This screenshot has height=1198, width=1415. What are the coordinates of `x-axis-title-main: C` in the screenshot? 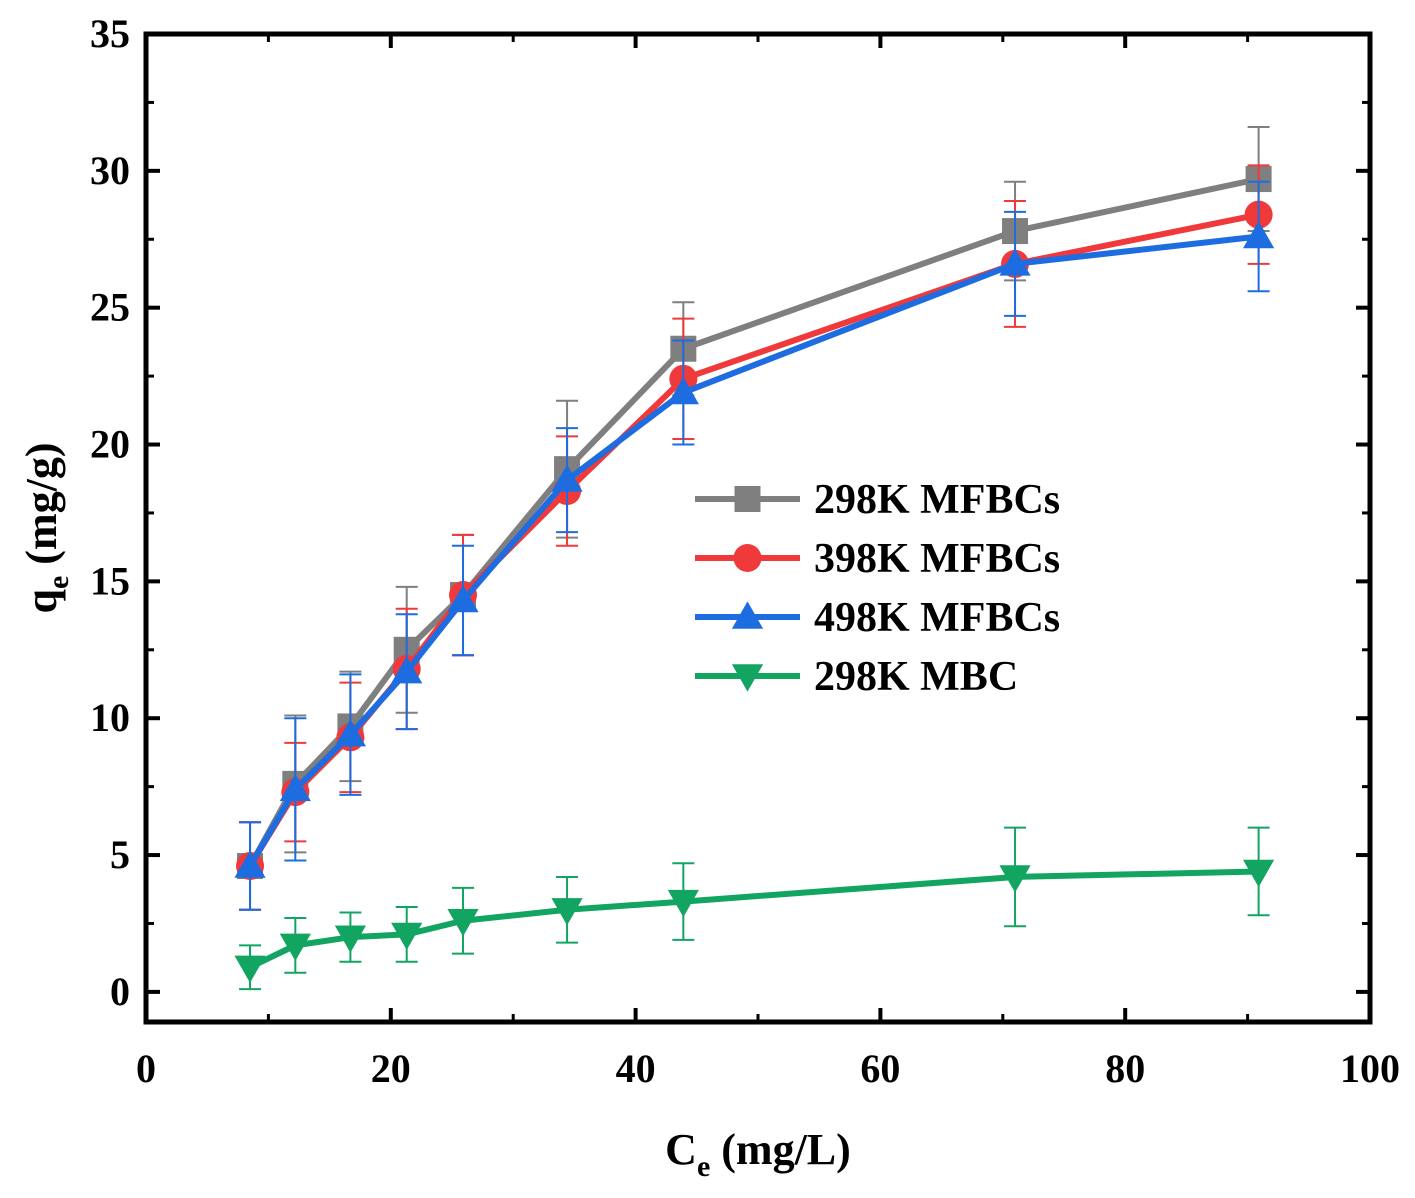 It's located at (681, 1149).